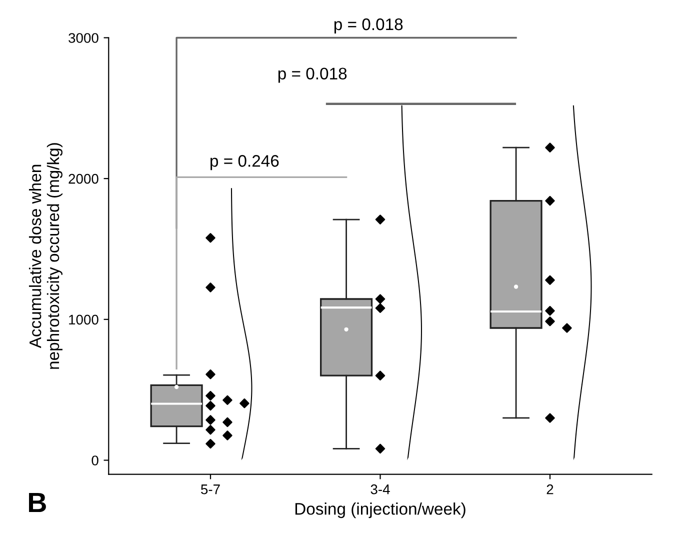  I want to click on text: p = 0.018, so click(368, 26).